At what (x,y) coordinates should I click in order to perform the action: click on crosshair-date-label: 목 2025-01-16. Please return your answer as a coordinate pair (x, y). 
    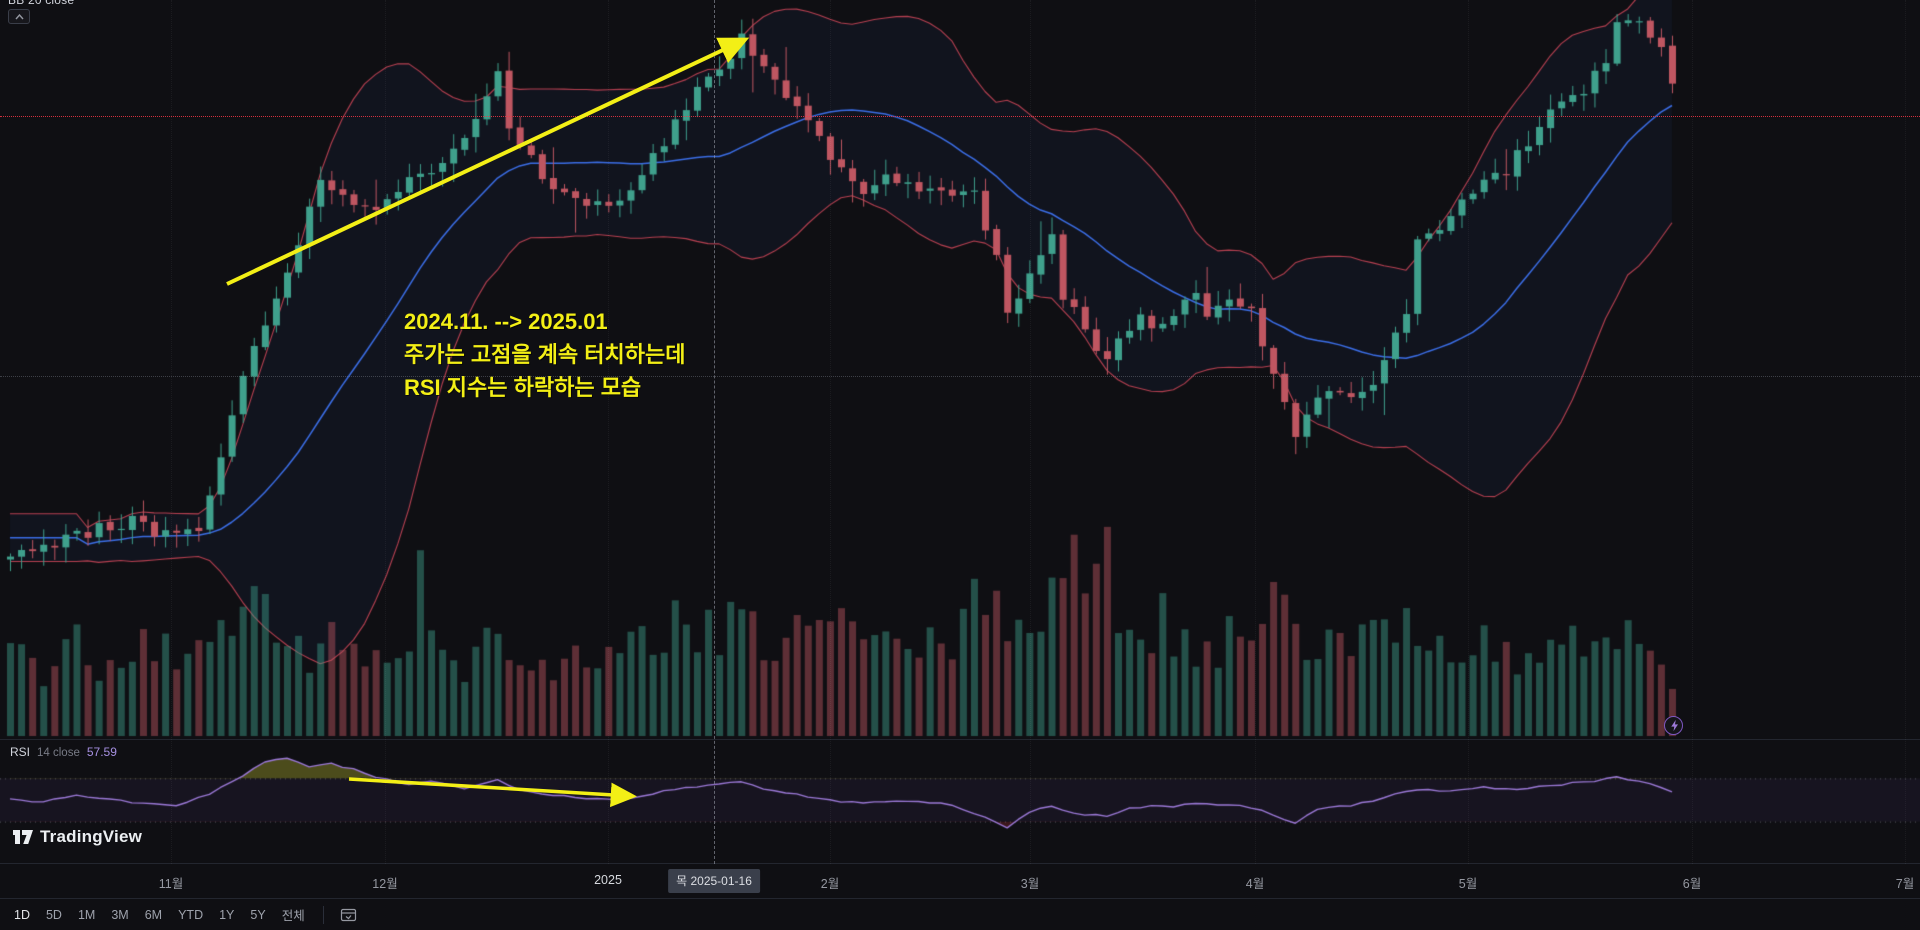
    Looking at the image, I should click on (714, 881).